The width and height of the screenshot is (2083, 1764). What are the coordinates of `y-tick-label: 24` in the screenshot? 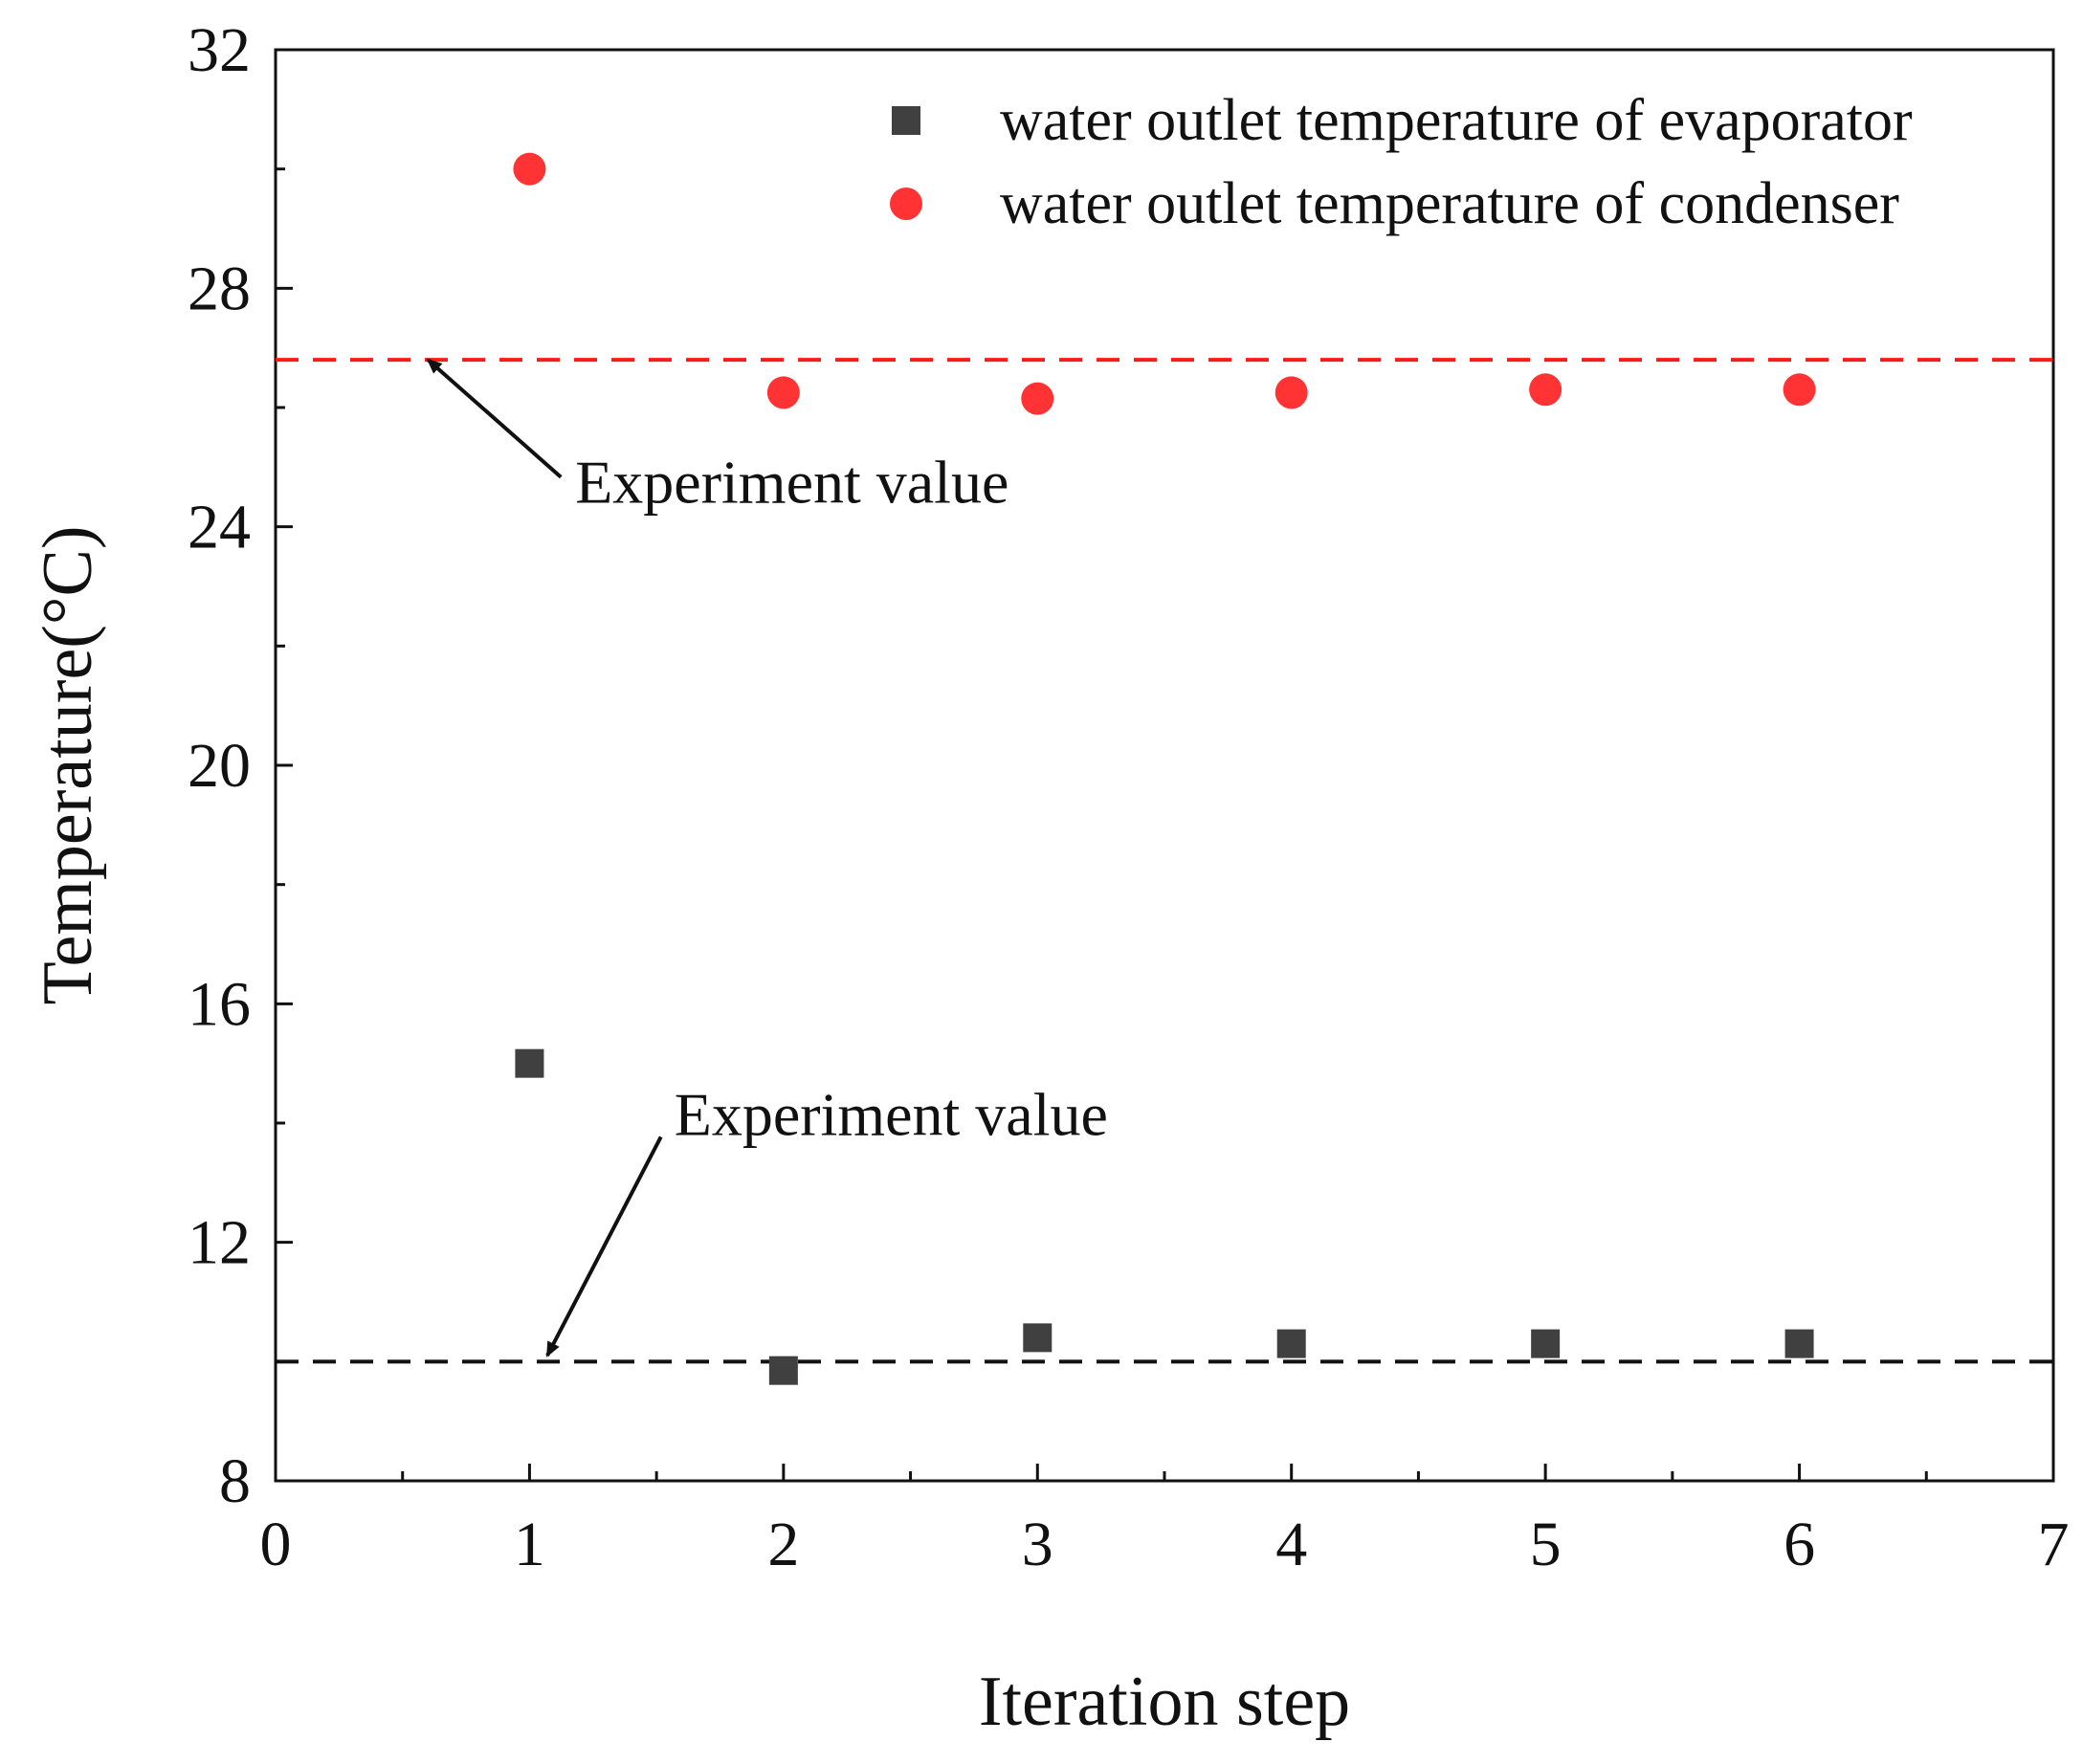 It's located at (219, 527).